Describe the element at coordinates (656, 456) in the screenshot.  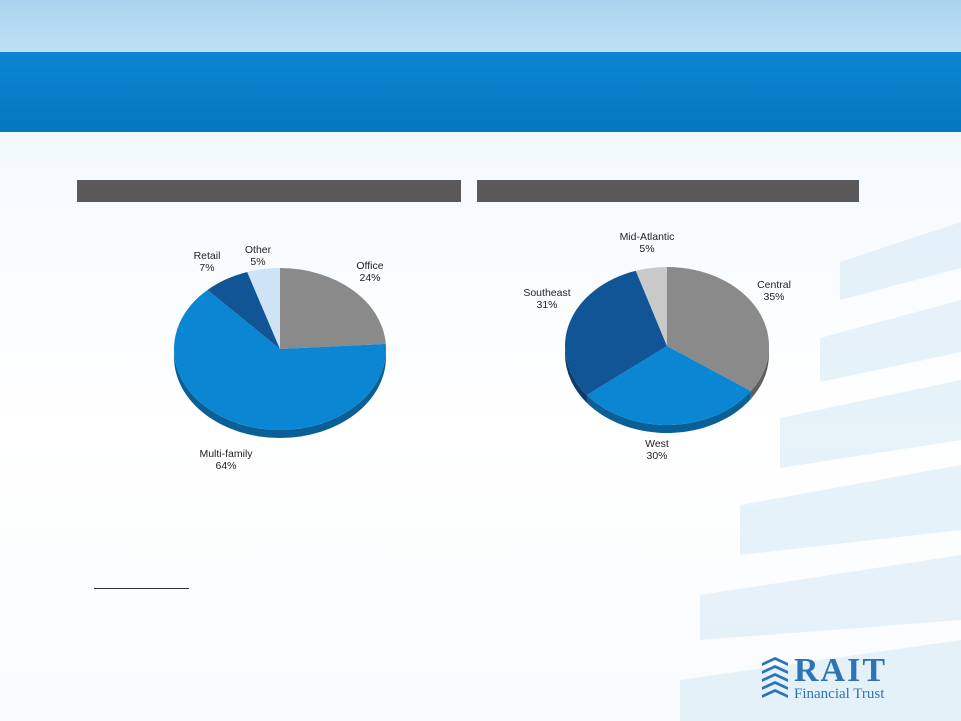
I see `value-west: 30%` at that location.